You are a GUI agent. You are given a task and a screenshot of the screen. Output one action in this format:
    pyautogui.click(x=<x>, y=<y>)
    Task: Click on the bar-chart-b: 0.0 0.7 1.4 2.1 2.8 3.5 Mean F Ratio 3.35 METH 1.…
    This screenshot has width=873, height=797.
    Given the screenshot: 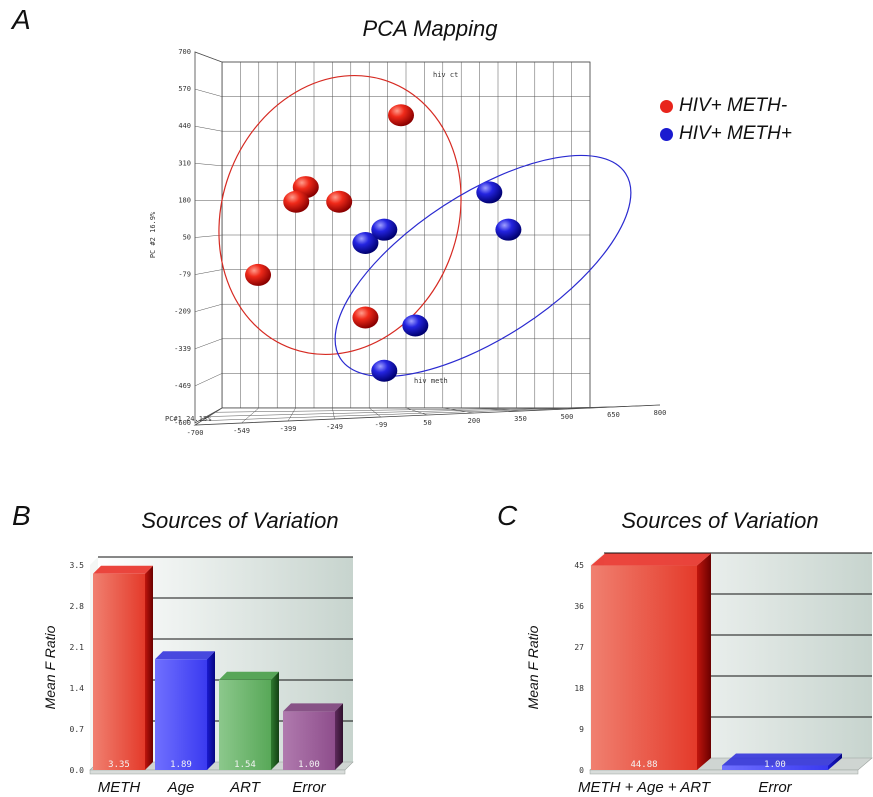 What is the action you would take?
    pyautogui.click(x=198, y=676)
    